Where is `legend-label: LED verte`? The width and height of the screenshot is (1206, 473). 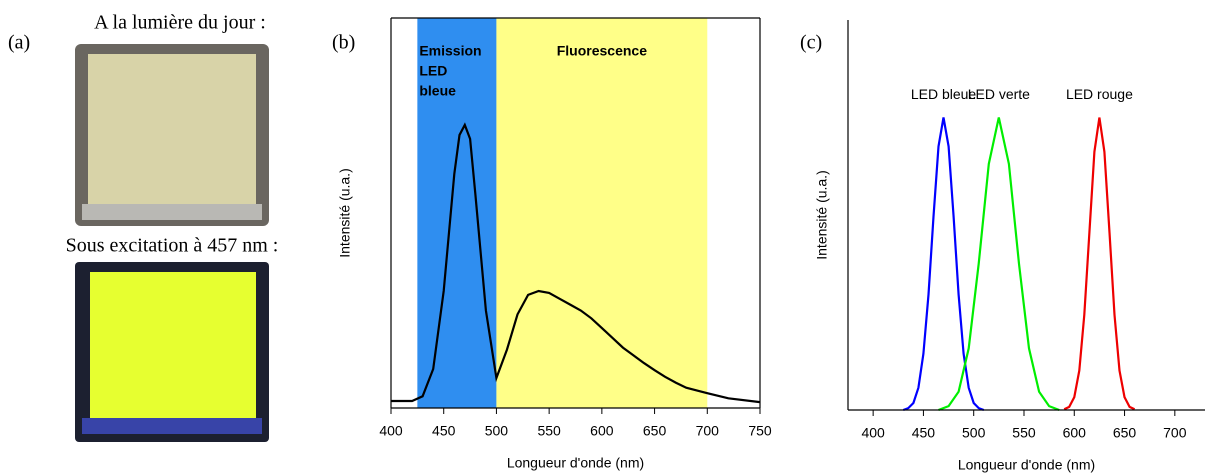
legend-label: LED verte is located at coordinates (999, 94).